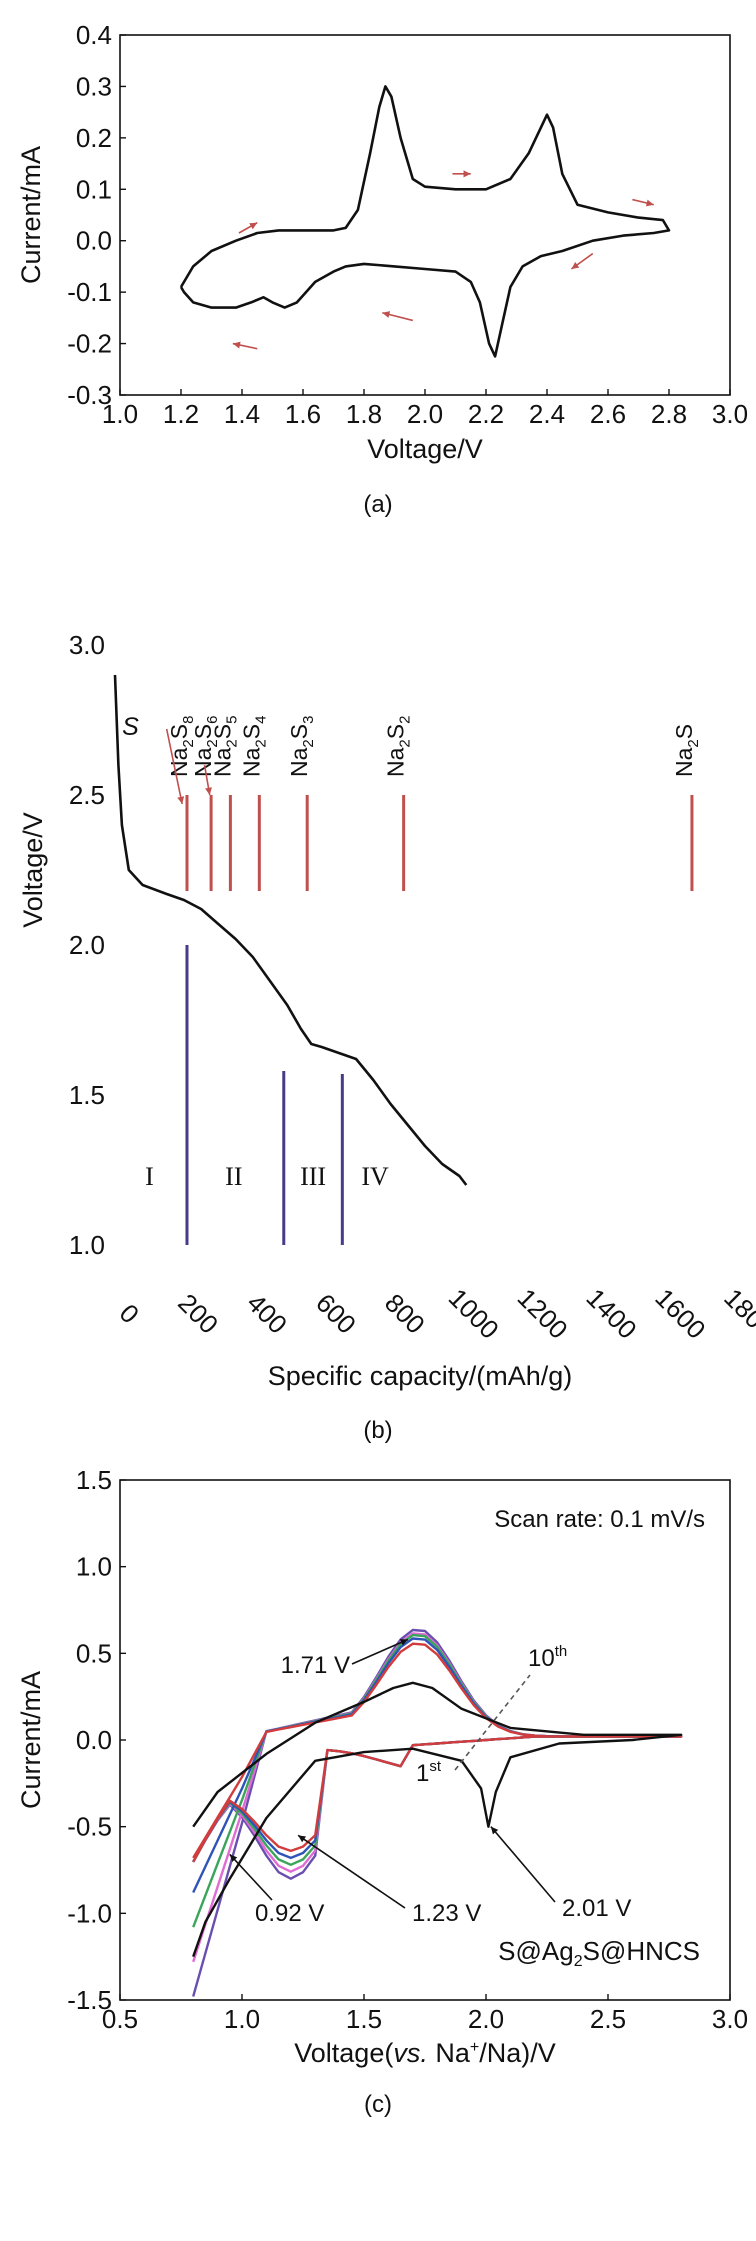  I want to click on na2s8-arrow, so click(175, 766).